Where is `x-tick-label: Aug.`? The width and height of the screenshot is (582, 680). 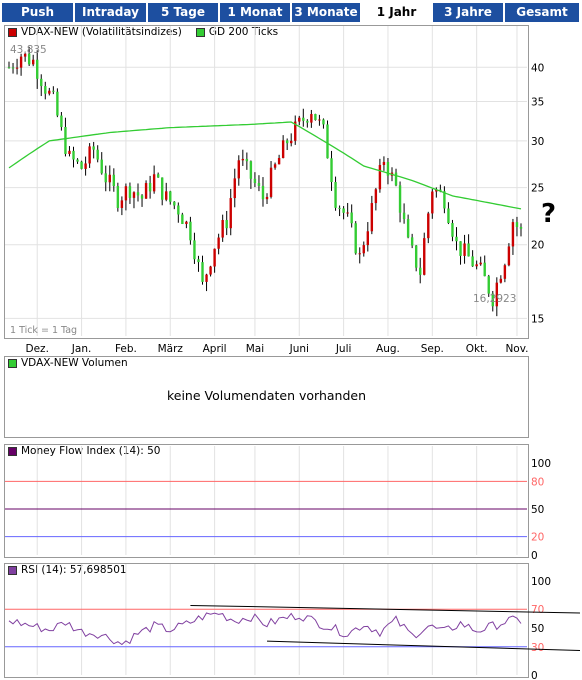
x-tick-label: Aug. is located at coordinates (388, 349).